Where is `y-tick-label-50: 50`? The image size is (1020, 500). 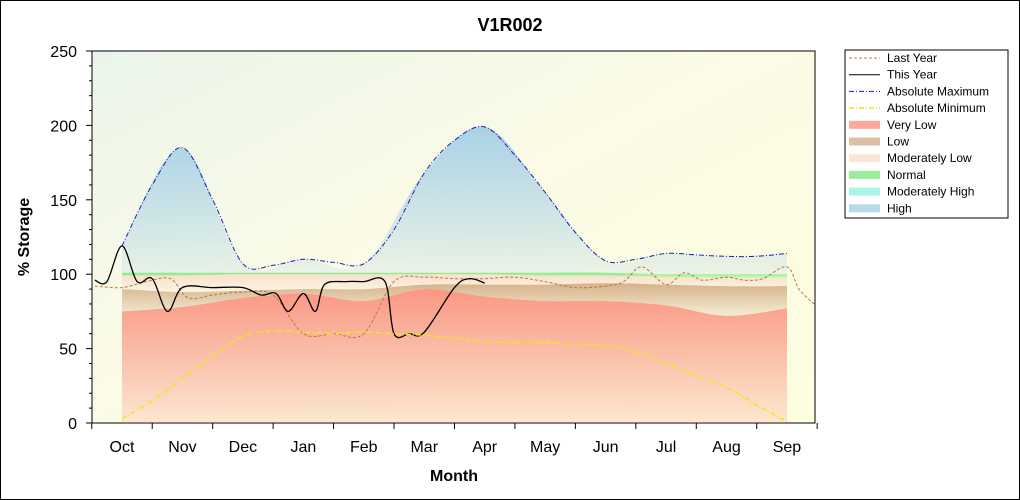
y-tick-label-50: 50 is located at coordinates (68, 350).